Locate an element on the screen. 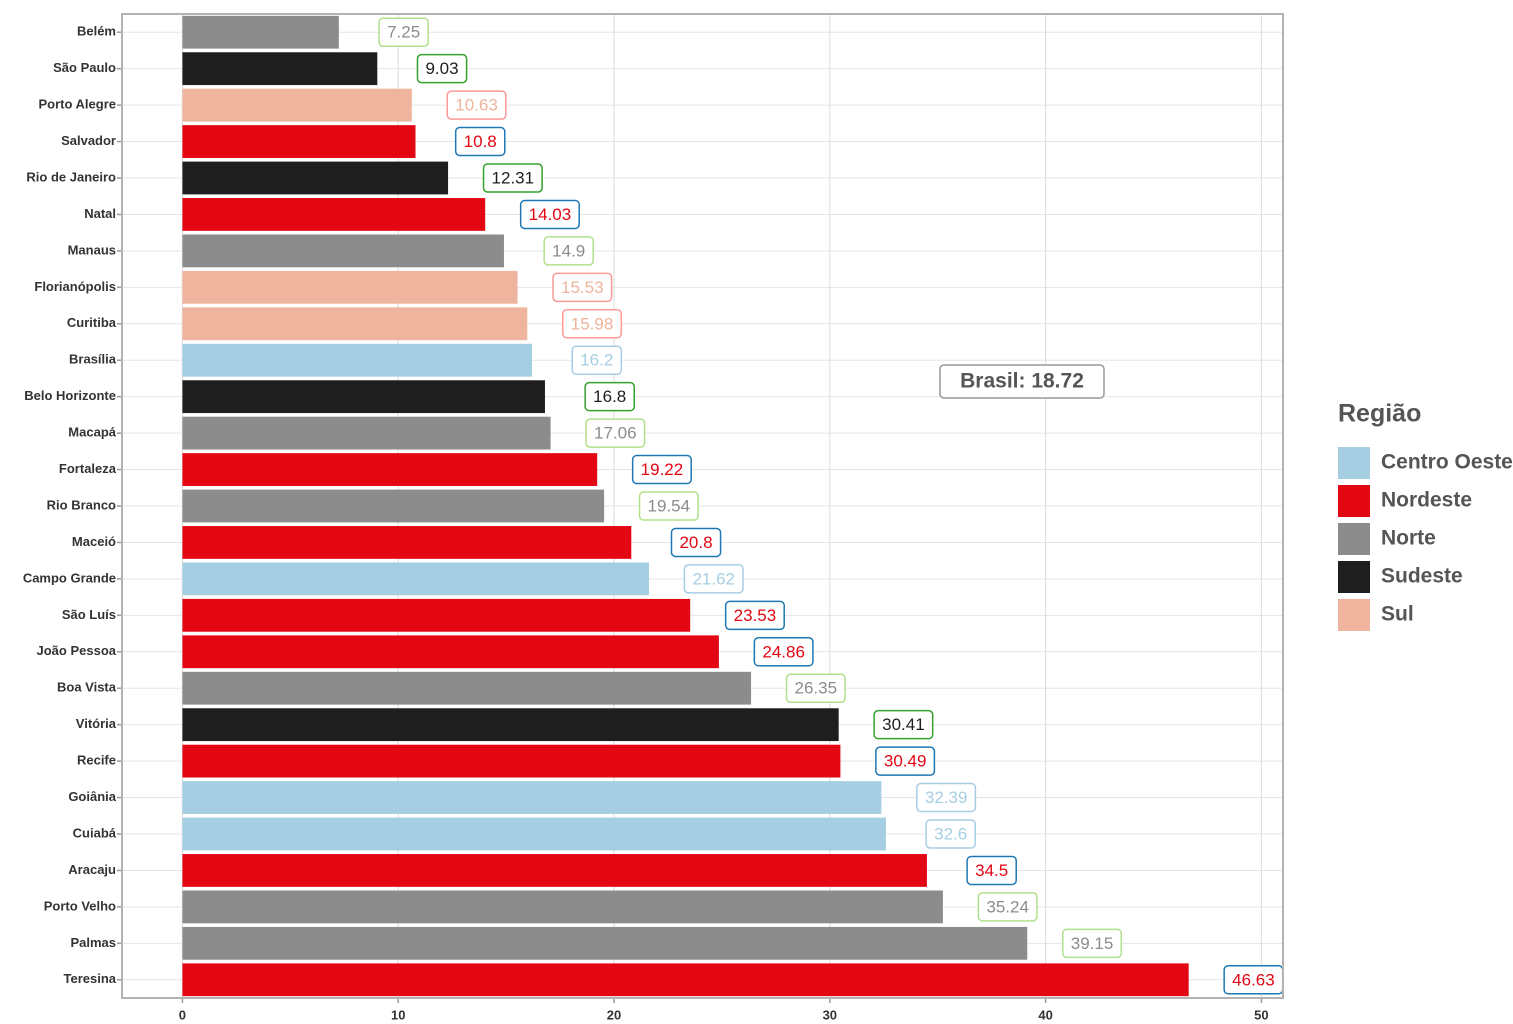 This screenshot has height=1024, width=1513. value-label: 21.62 is located at coordinates (713, 578).